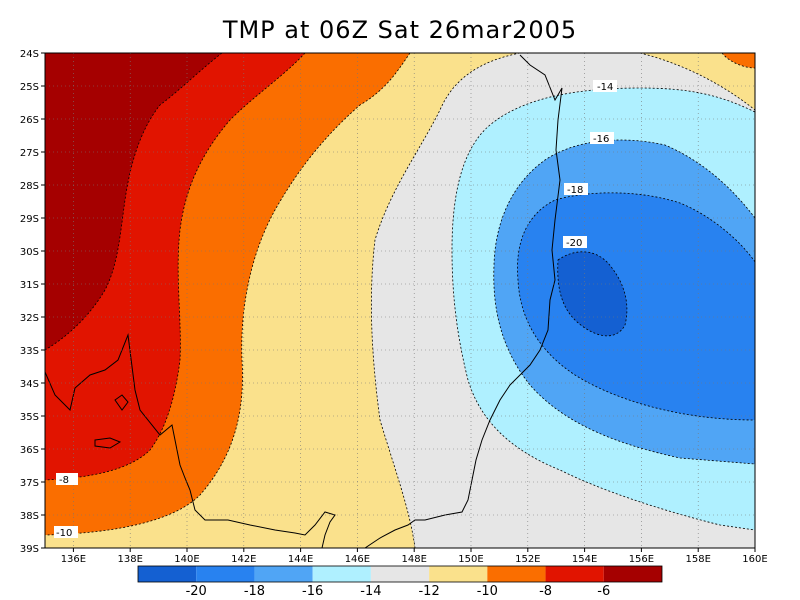 The height and width of the screenshot is (600, 800). Describe the element at coordinates (29, 285) in the screenshot. I see `y-tick-label: 31S` at that location.